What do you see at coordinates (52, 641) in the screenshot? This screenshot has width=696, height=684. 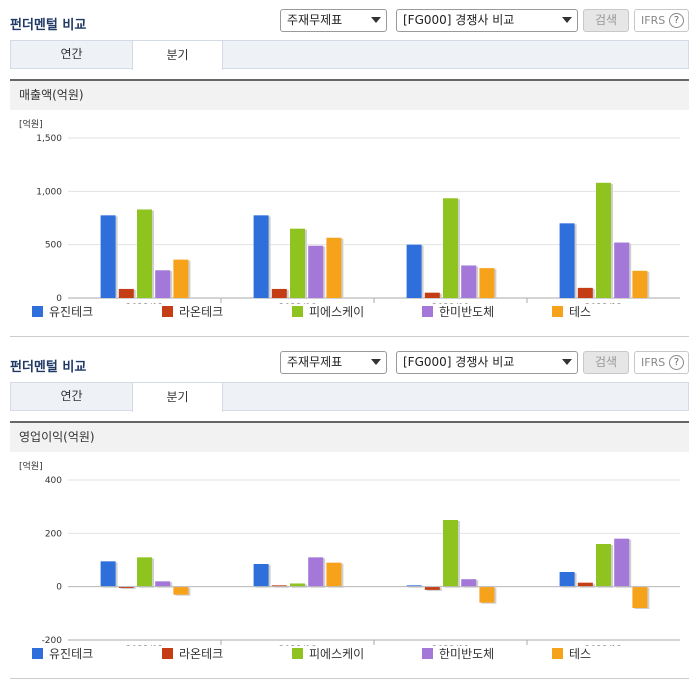 I see `y-tick-label: -200` at bounding box center [52, 641].